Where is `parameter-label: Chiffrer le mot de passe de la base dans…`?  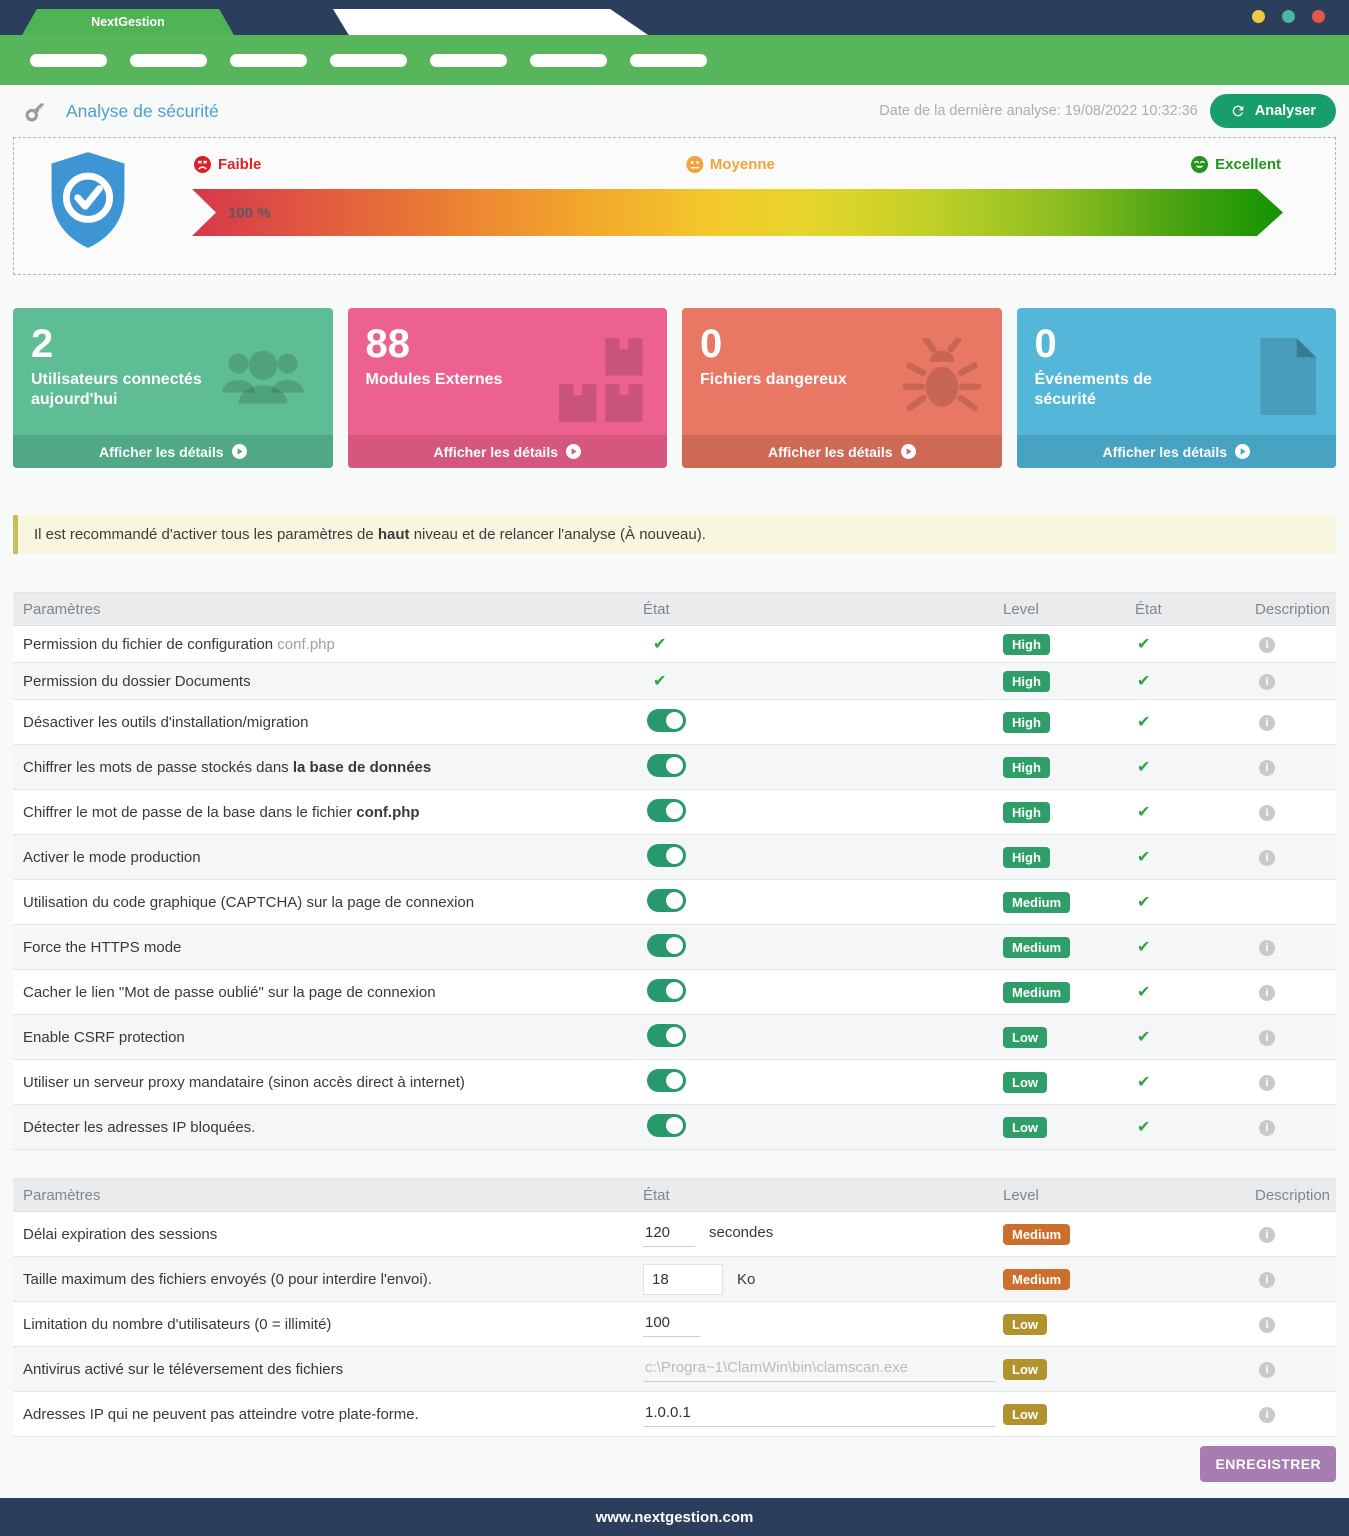
parameter-label: Chiffrer le mot de passe de la base dans… is located at coordinates (190, 812).